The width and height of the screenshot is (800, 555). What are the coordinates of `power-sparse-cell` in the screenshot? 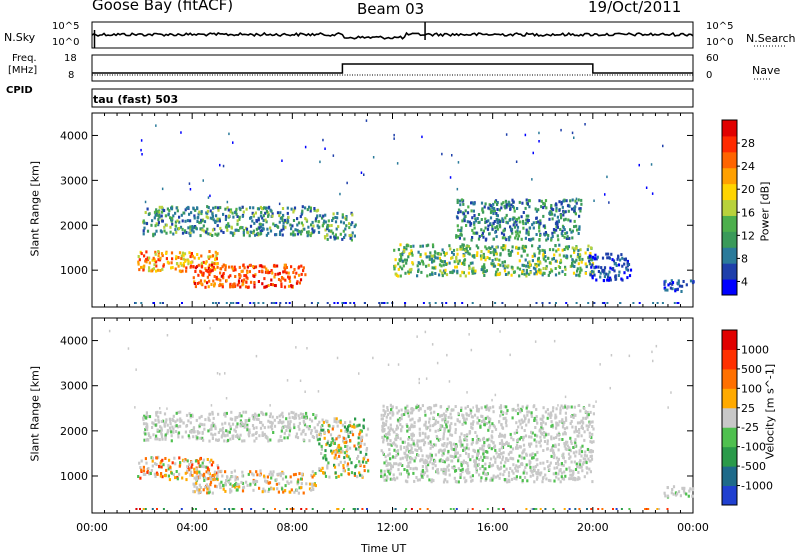 It's located at (397, 163).